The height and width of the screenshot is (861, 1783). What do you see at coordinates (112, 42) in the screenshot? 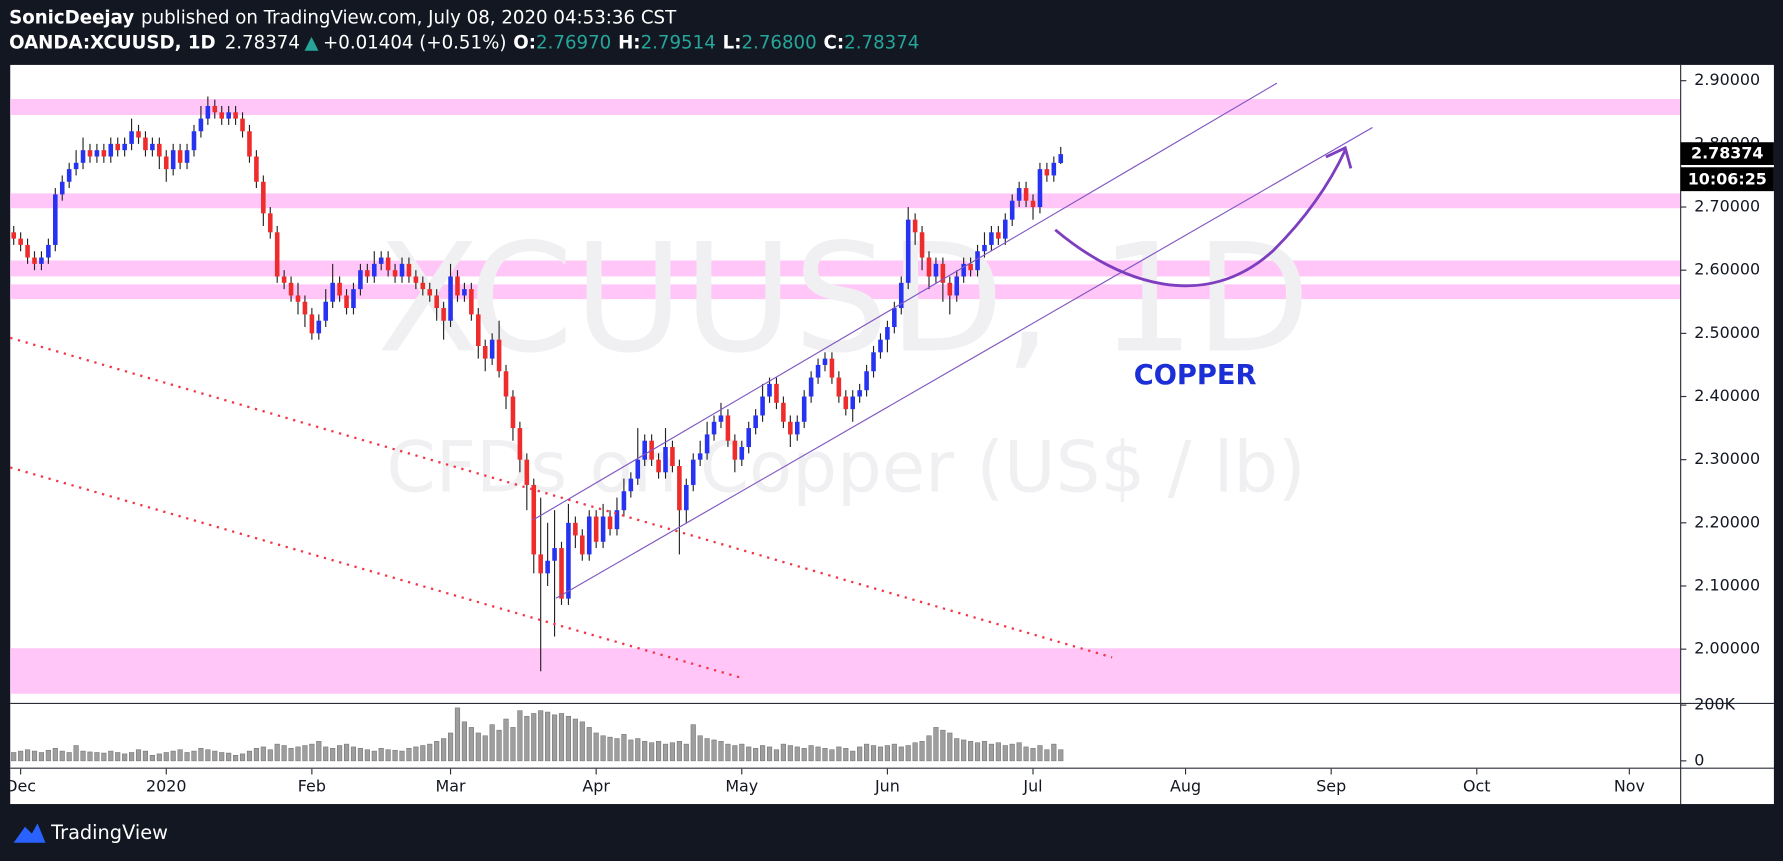
I see `symbol: OANDA:XCUUSD, 1D` at bounding box center [112, 42].